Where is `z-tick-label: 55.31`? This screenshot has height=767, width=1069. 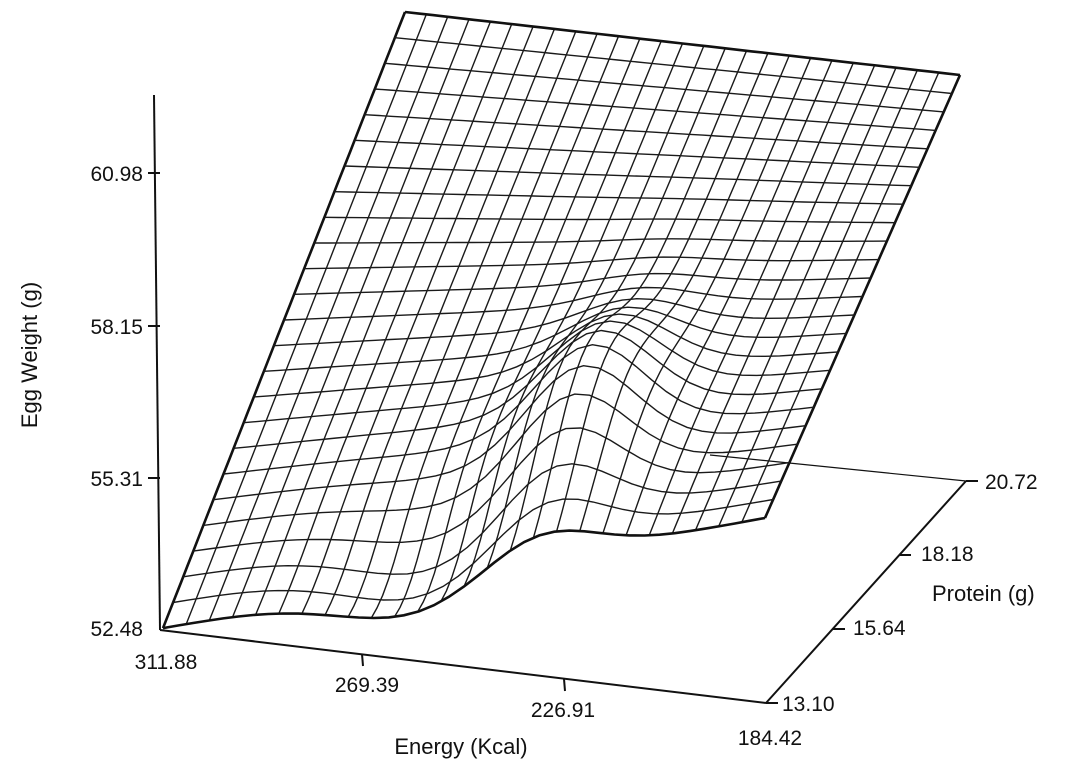 z-tick-label: 55.31 is located at coordinates (116, 479).